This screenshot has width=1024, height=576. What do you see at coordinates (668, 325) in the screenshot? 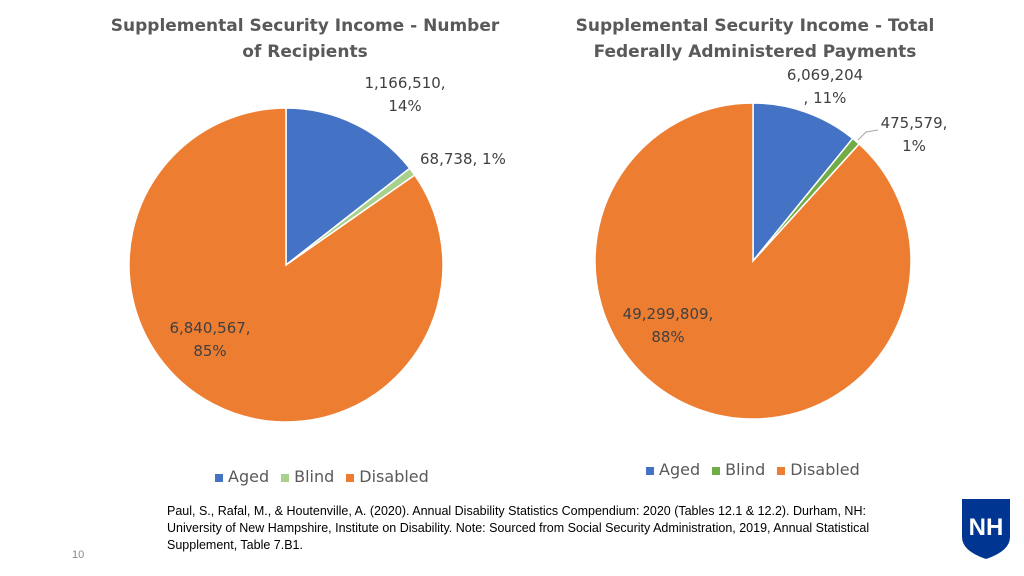
I see `data-label-disabled-2: 49,299,809, 88%` at bounding box center [668, 325].